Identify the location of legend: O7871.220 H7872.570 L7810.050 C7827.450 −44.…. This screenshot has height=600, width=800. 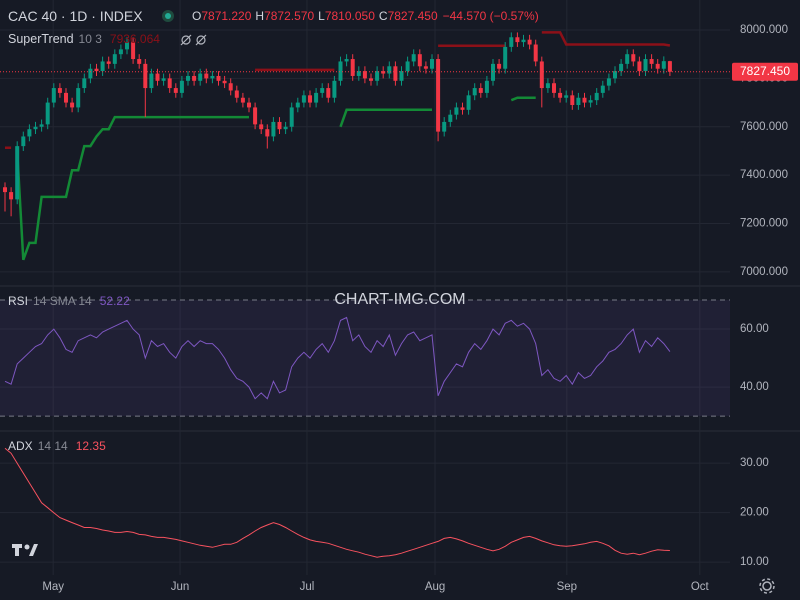
(365, 16).